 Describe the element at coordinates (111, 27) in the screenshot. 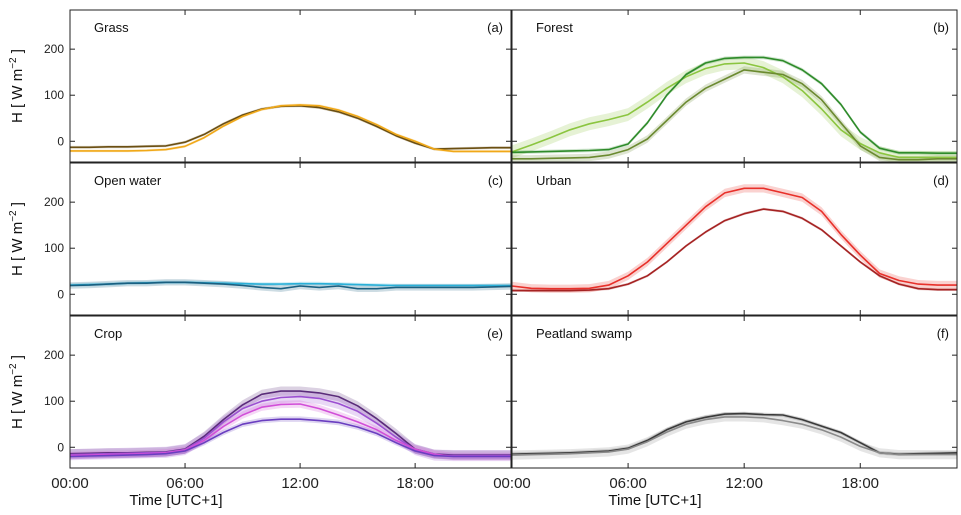

I see `panel-title: Grass` at that location.